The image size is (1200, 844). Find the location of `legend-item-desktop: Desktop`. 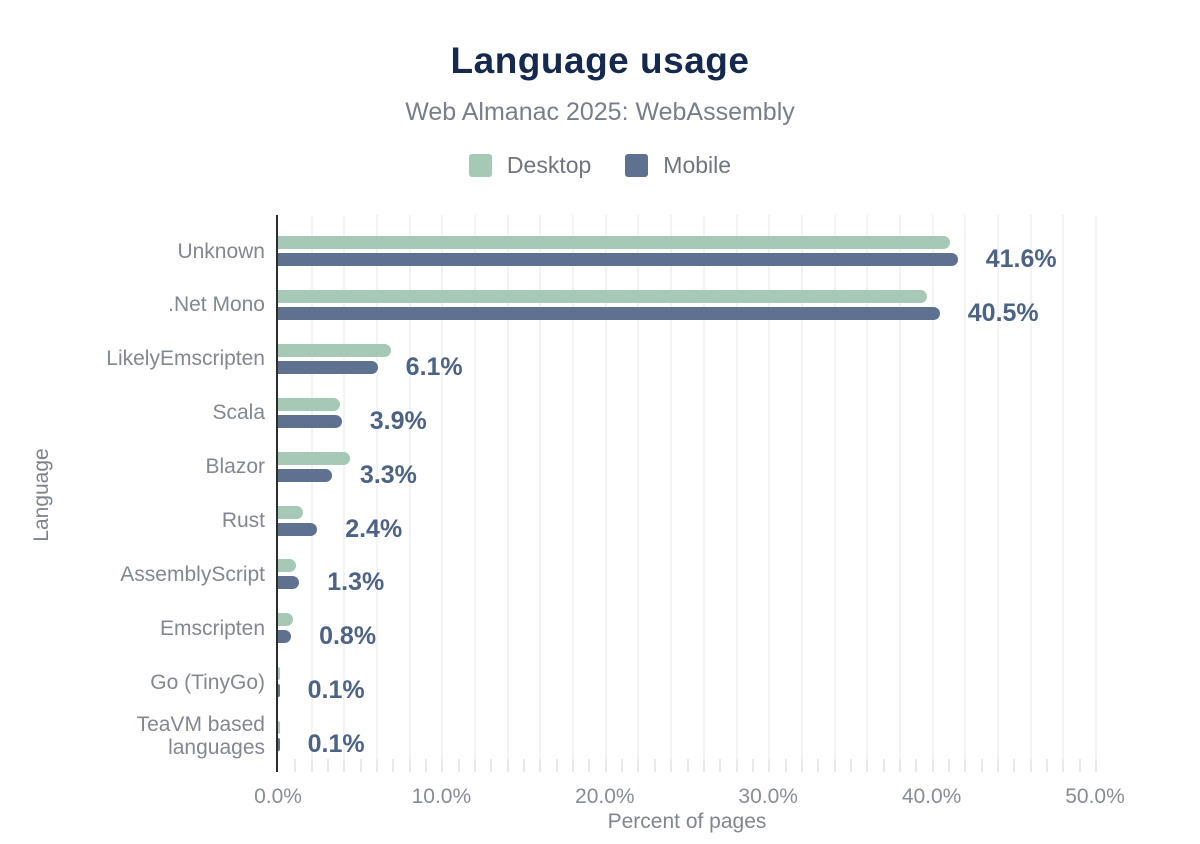

legend-item-desktop: Desktop is located at coordinates (529, 165).